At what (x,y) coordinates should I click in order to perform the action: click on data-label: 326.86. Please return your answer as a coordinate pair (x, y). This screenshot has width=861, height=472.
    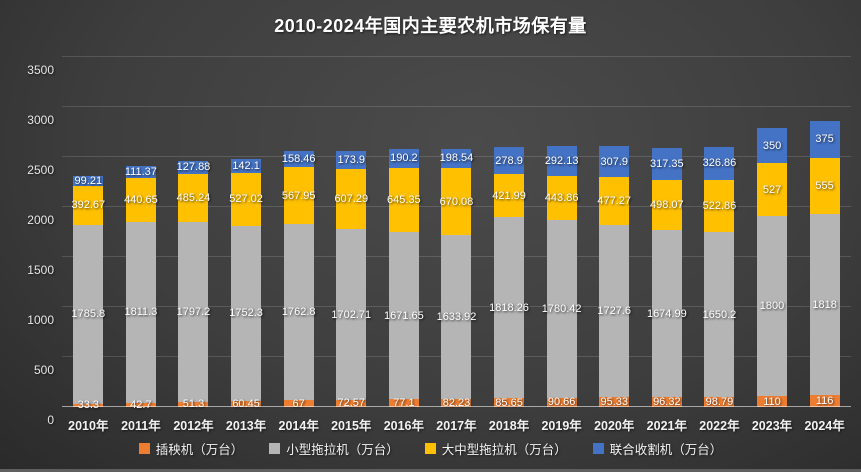
    Looking at the image, I should click on (719, 163).